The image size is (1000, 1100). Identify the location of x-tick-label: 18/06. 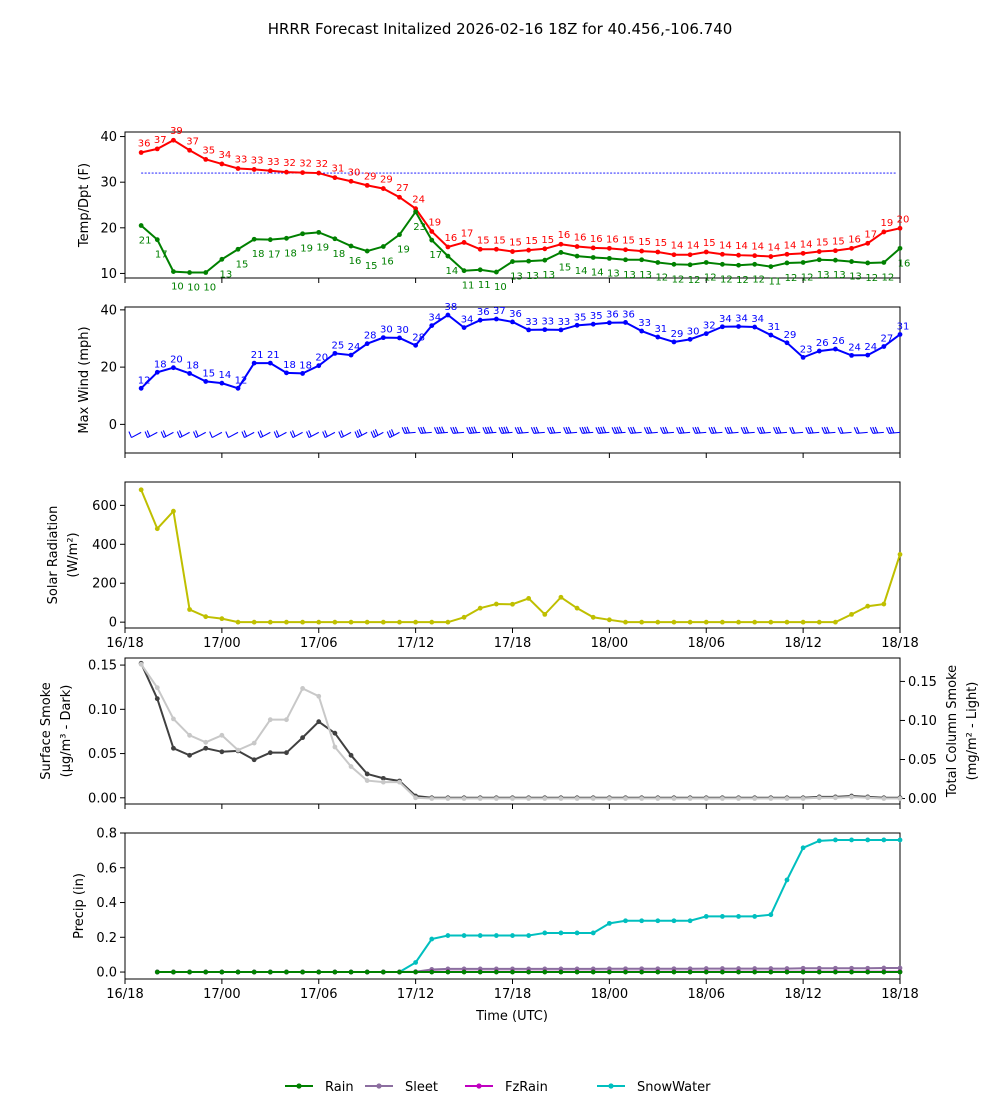
(706, 994).